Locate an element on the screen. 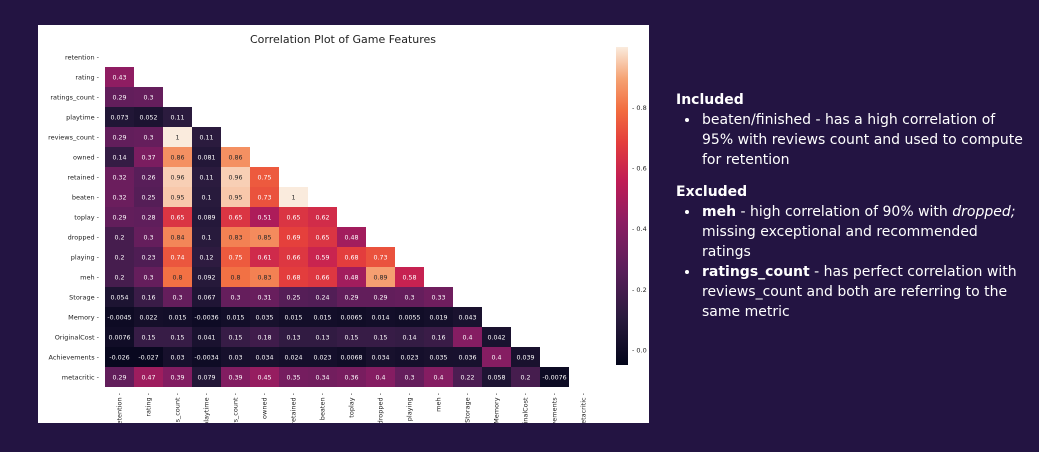 This screenshot has height=452, width=1039. cell-label: 0.073 is located at coordinates (119, 118).